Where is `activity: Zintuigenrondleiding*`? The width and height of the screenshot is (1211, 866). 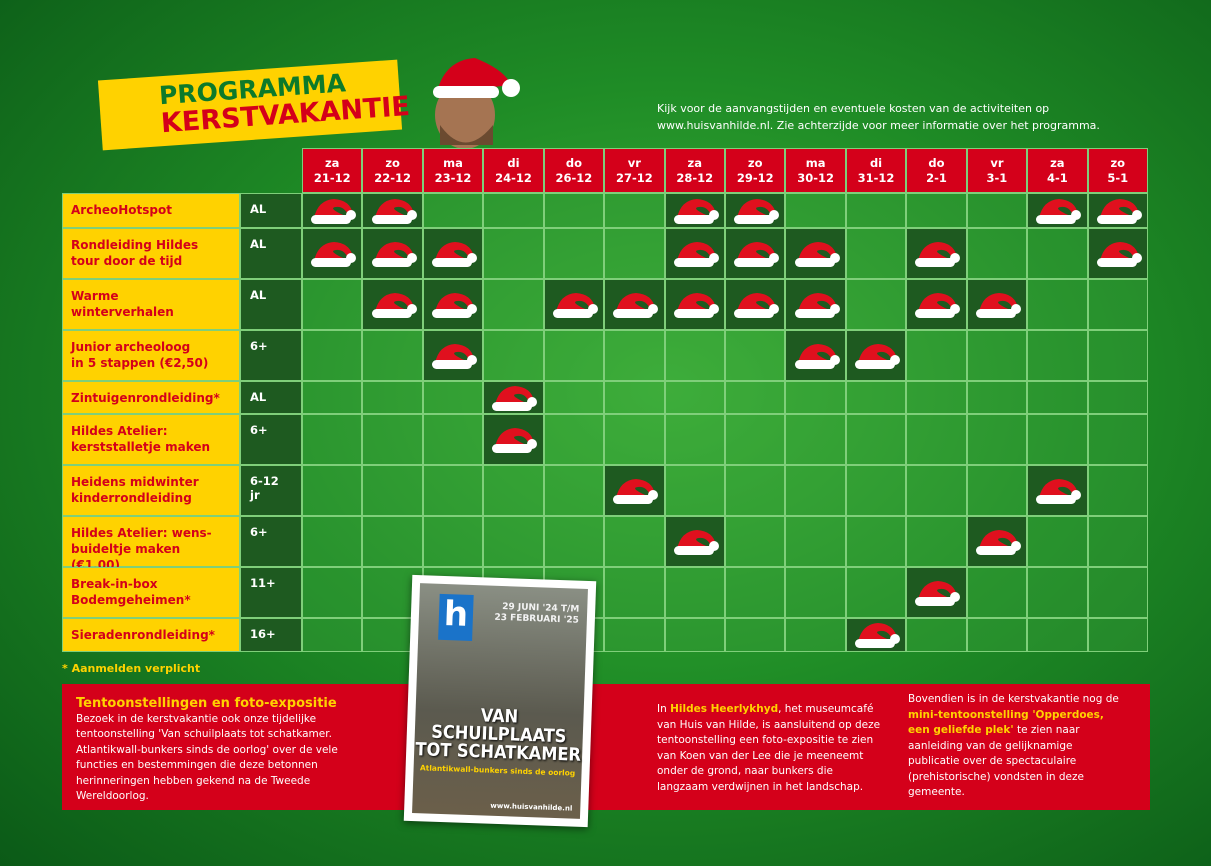 activity: Zintuigenrondleiding* is located at coordinates (151, 397).